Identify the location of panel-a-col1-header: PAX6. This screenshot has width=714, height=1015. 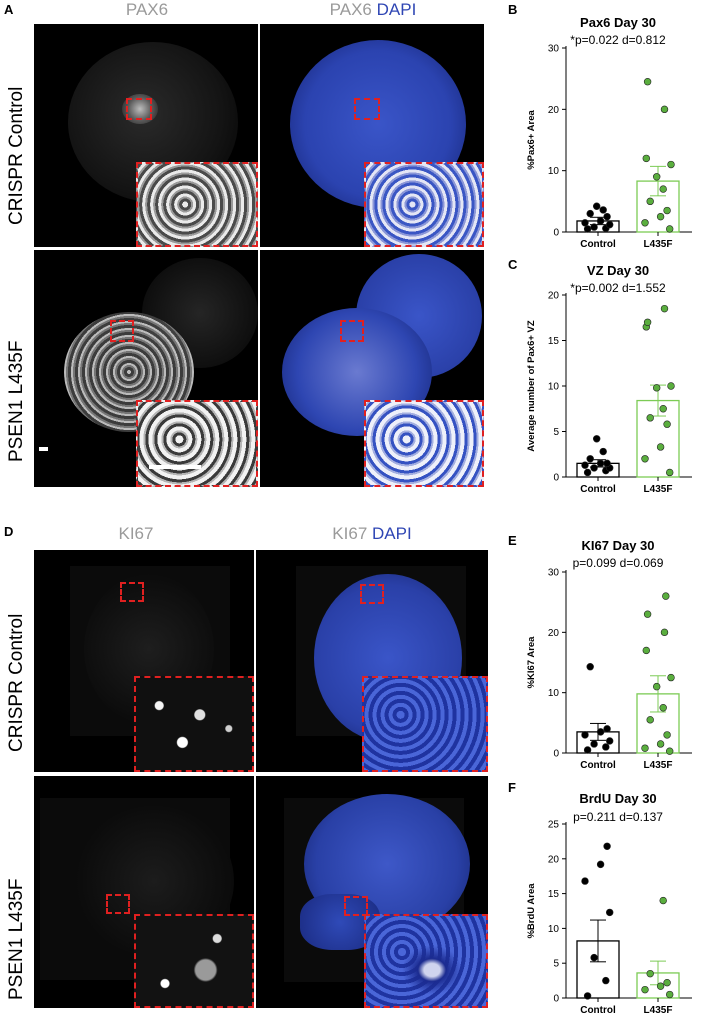
(147, 9).